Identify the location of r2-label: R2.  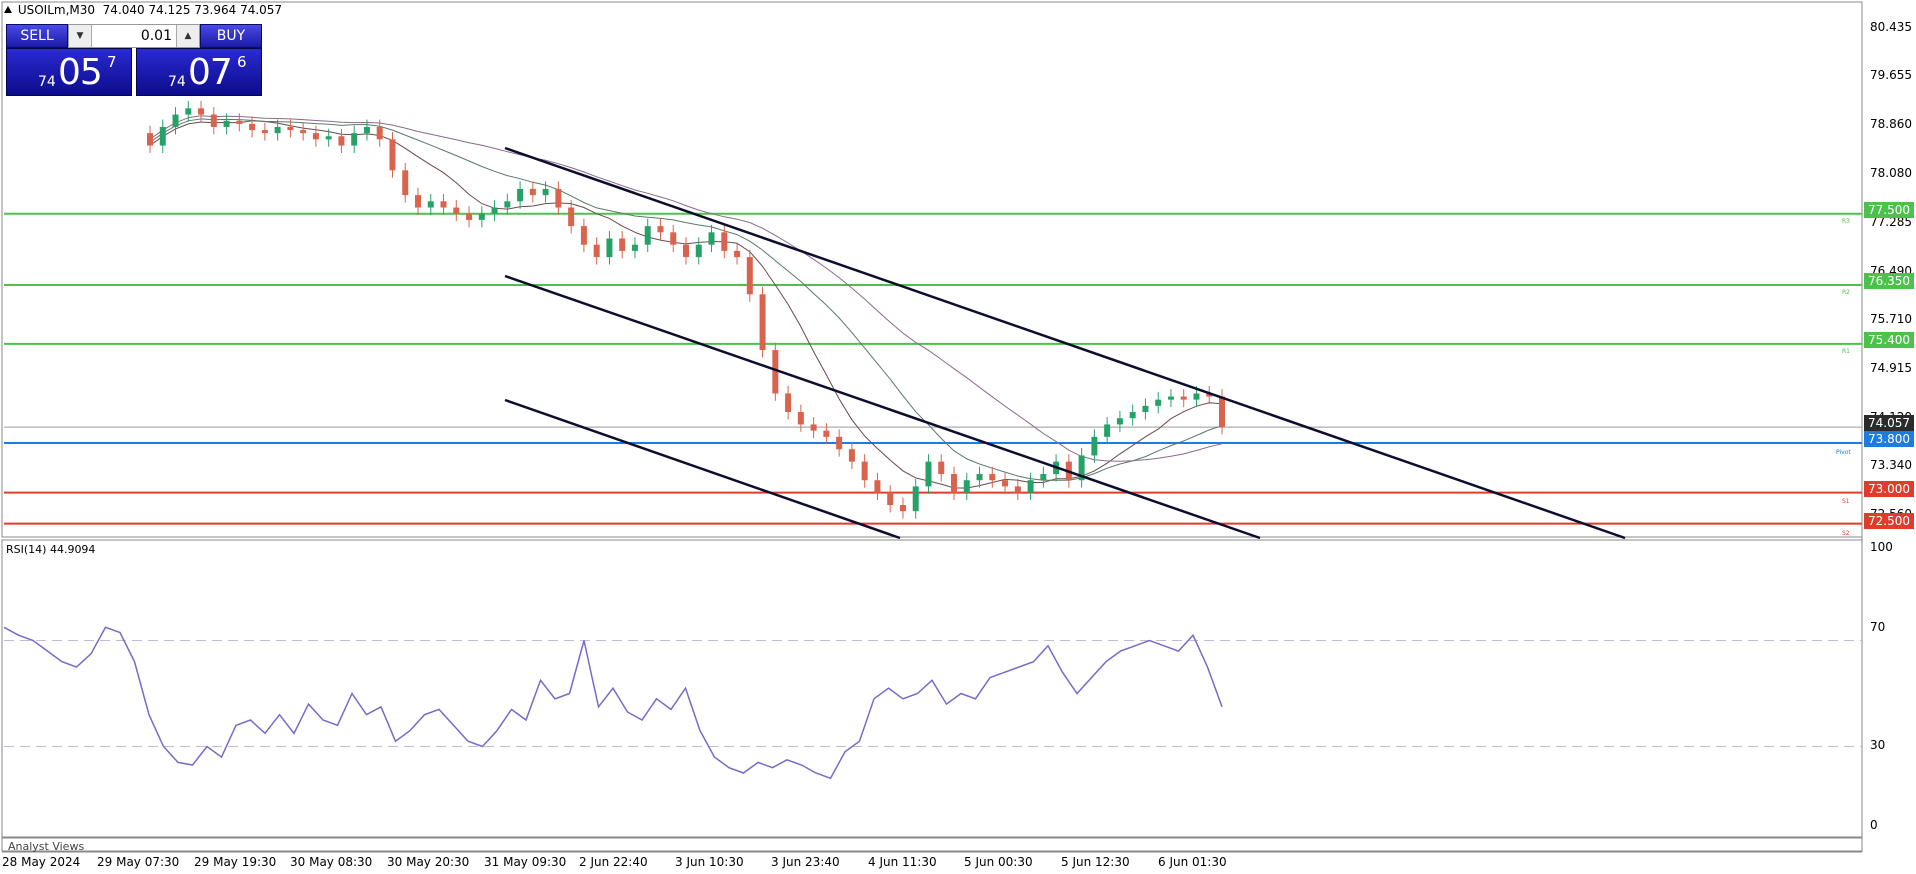
(1846, 292).